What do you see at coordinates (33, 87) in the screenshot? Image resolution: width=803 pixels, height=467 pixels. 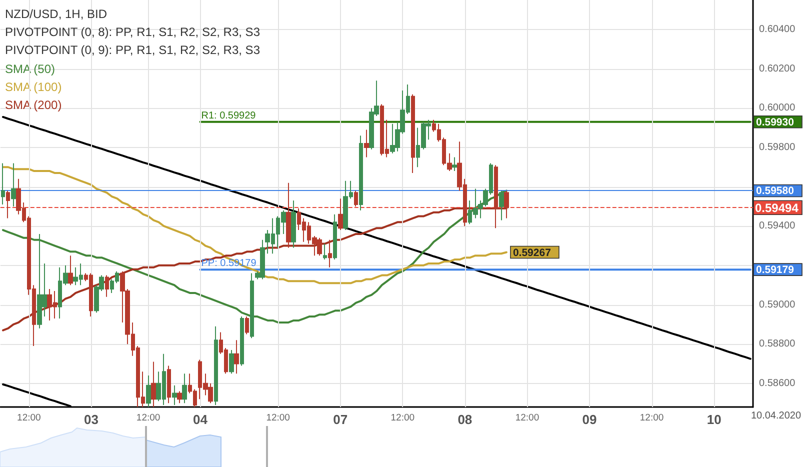 I see `text: SMA (100)` at bounding box center [33, 87].